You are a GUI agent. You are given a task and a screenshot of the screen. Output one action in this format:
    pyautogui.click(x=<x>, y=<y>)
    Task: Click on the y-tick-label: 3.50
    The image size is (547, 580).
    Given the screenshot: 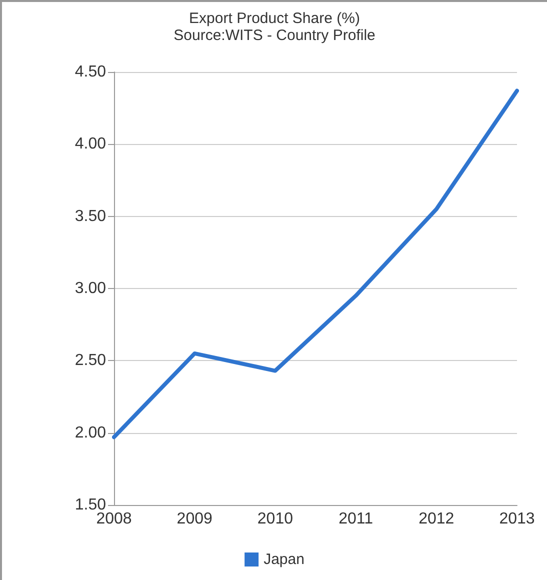 What is the action you would take?
    pyautogui.click(x=90, y=216)
    